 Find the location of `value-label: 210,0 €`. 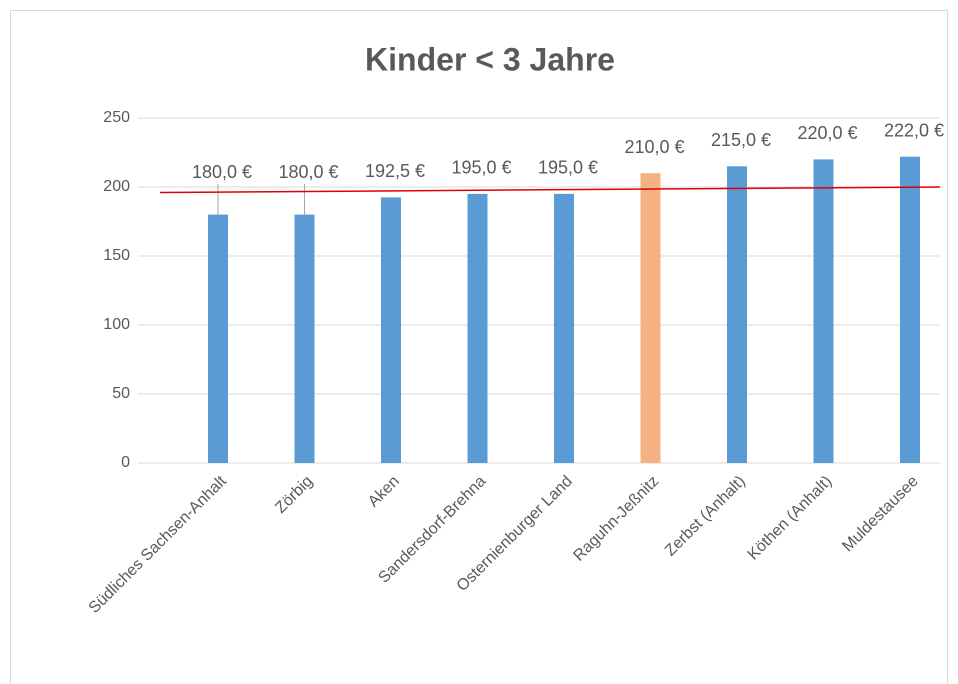

value-label: 210,0 € is located at coordinates (654, 147).